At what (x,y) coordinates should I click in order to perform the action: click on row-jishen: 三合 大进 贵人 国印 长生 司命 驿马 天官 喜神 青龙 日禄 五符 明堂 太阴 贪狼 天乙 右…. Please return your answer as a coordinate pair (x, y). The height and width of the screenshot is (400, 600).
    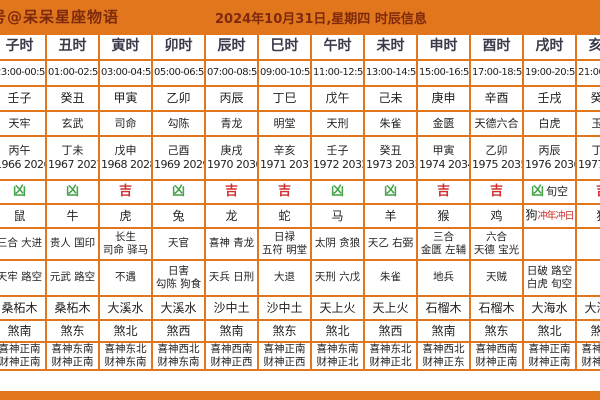
    Looking at the image, I should click on (300, 244).